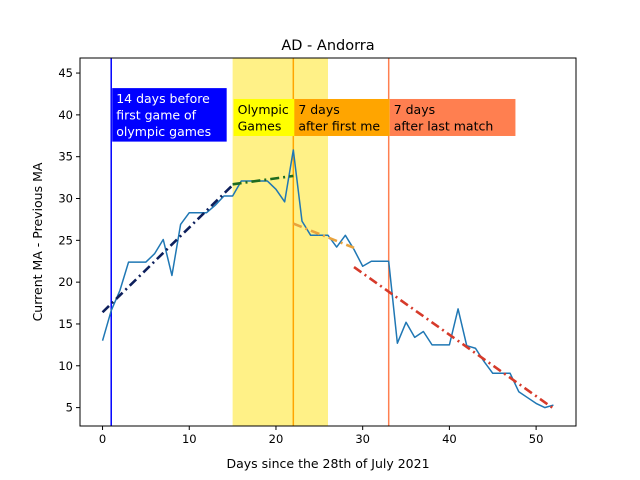 Image resolution: width=640 pixels, height=480 pixels. I want to click on y-axis-label: Current MA - Previous MA, so click(37, 241).